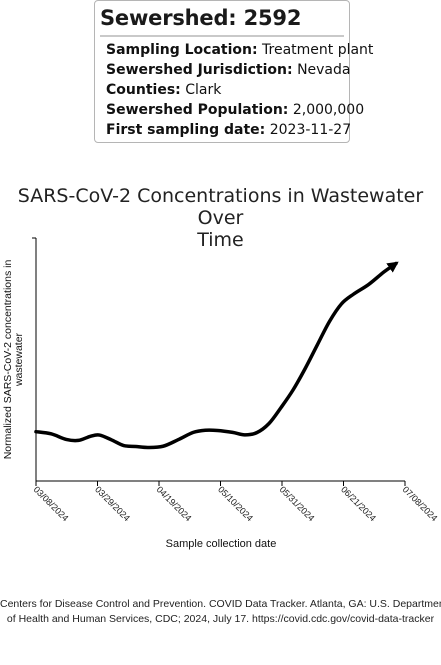 This screenshot has width=441, height=665. Describe the element at coordinates (203, 90) in the screenshot. I see `card-row-value: Clark` at that location.